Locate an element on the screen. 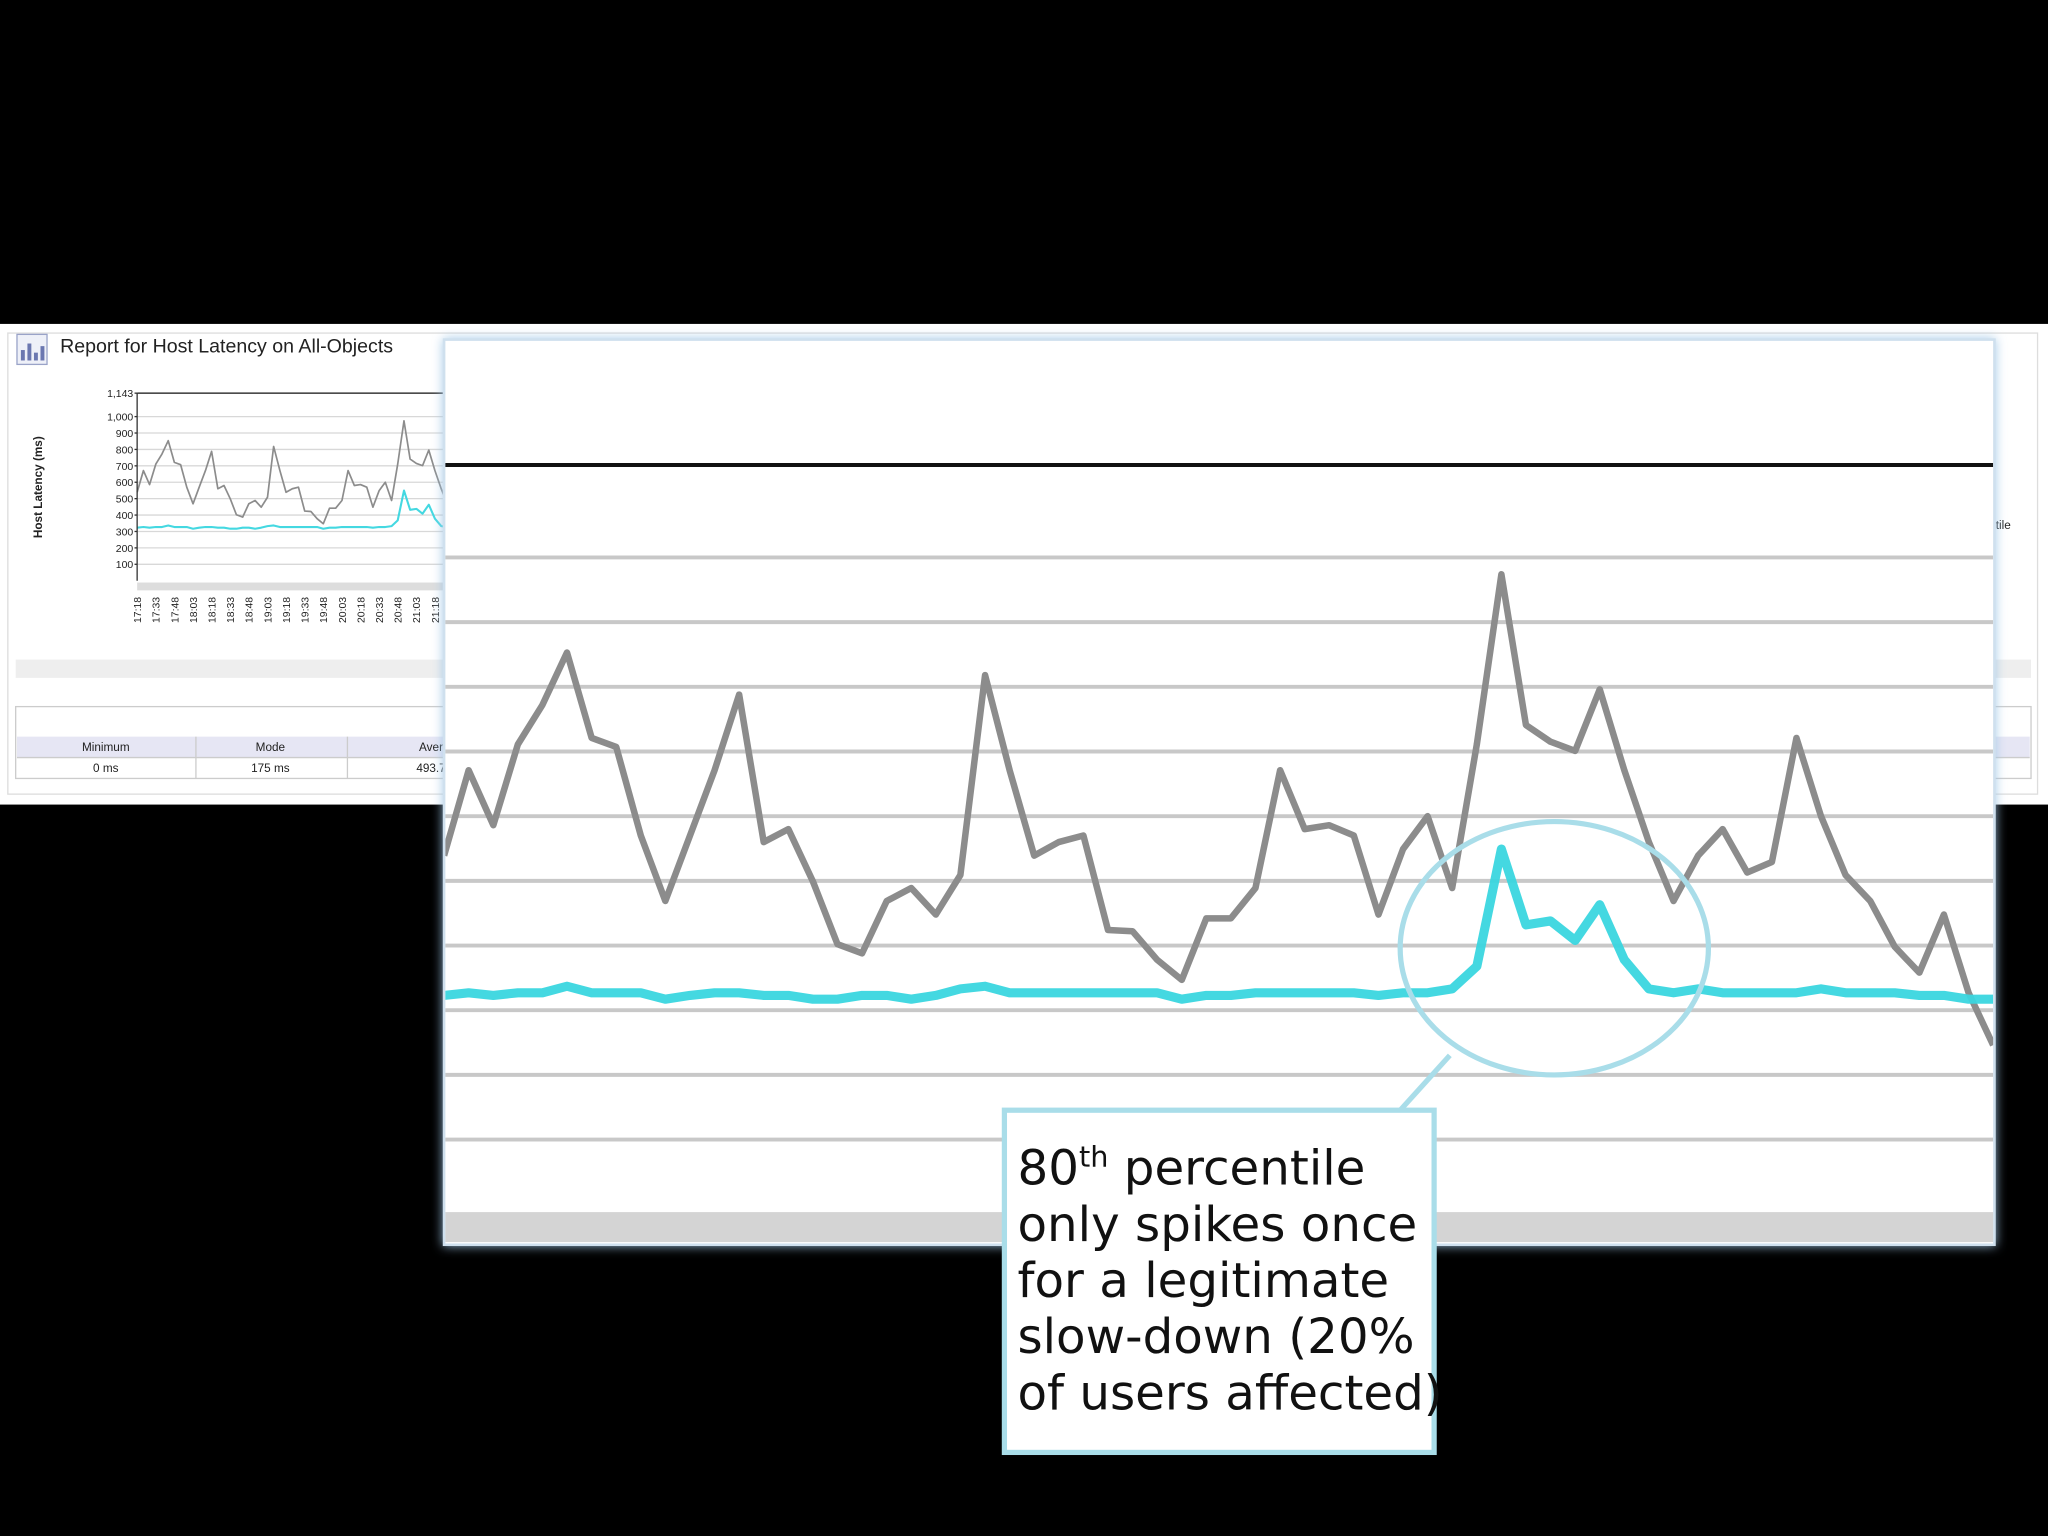  report-title: Report for Host Latency on All-Objects is located at coordinates (226, 347).